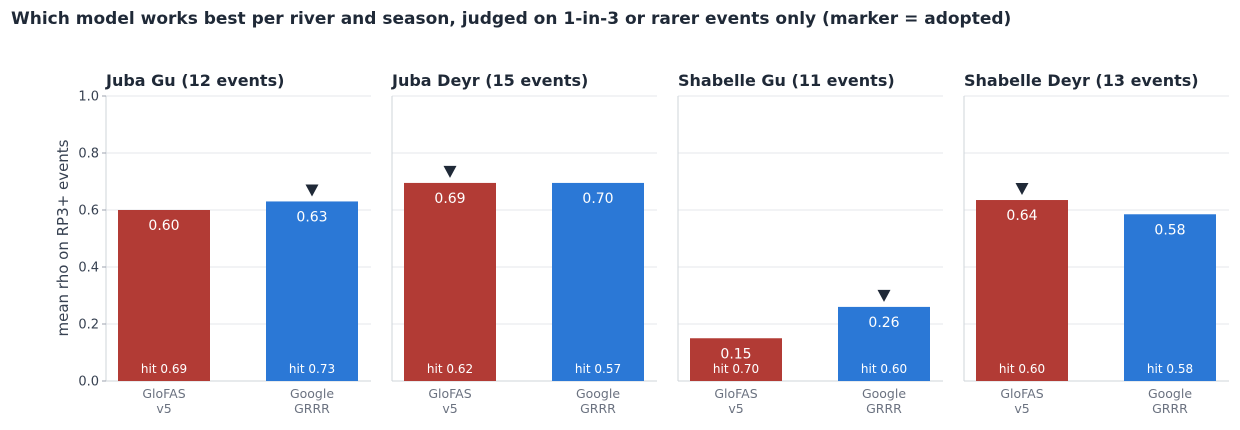 This screenshot has width=1240, height=430. What do you see at coordinates (883, 323) in the screenshot?
I see `bar-value-label: 0.26` at bounding box center [883, 323].